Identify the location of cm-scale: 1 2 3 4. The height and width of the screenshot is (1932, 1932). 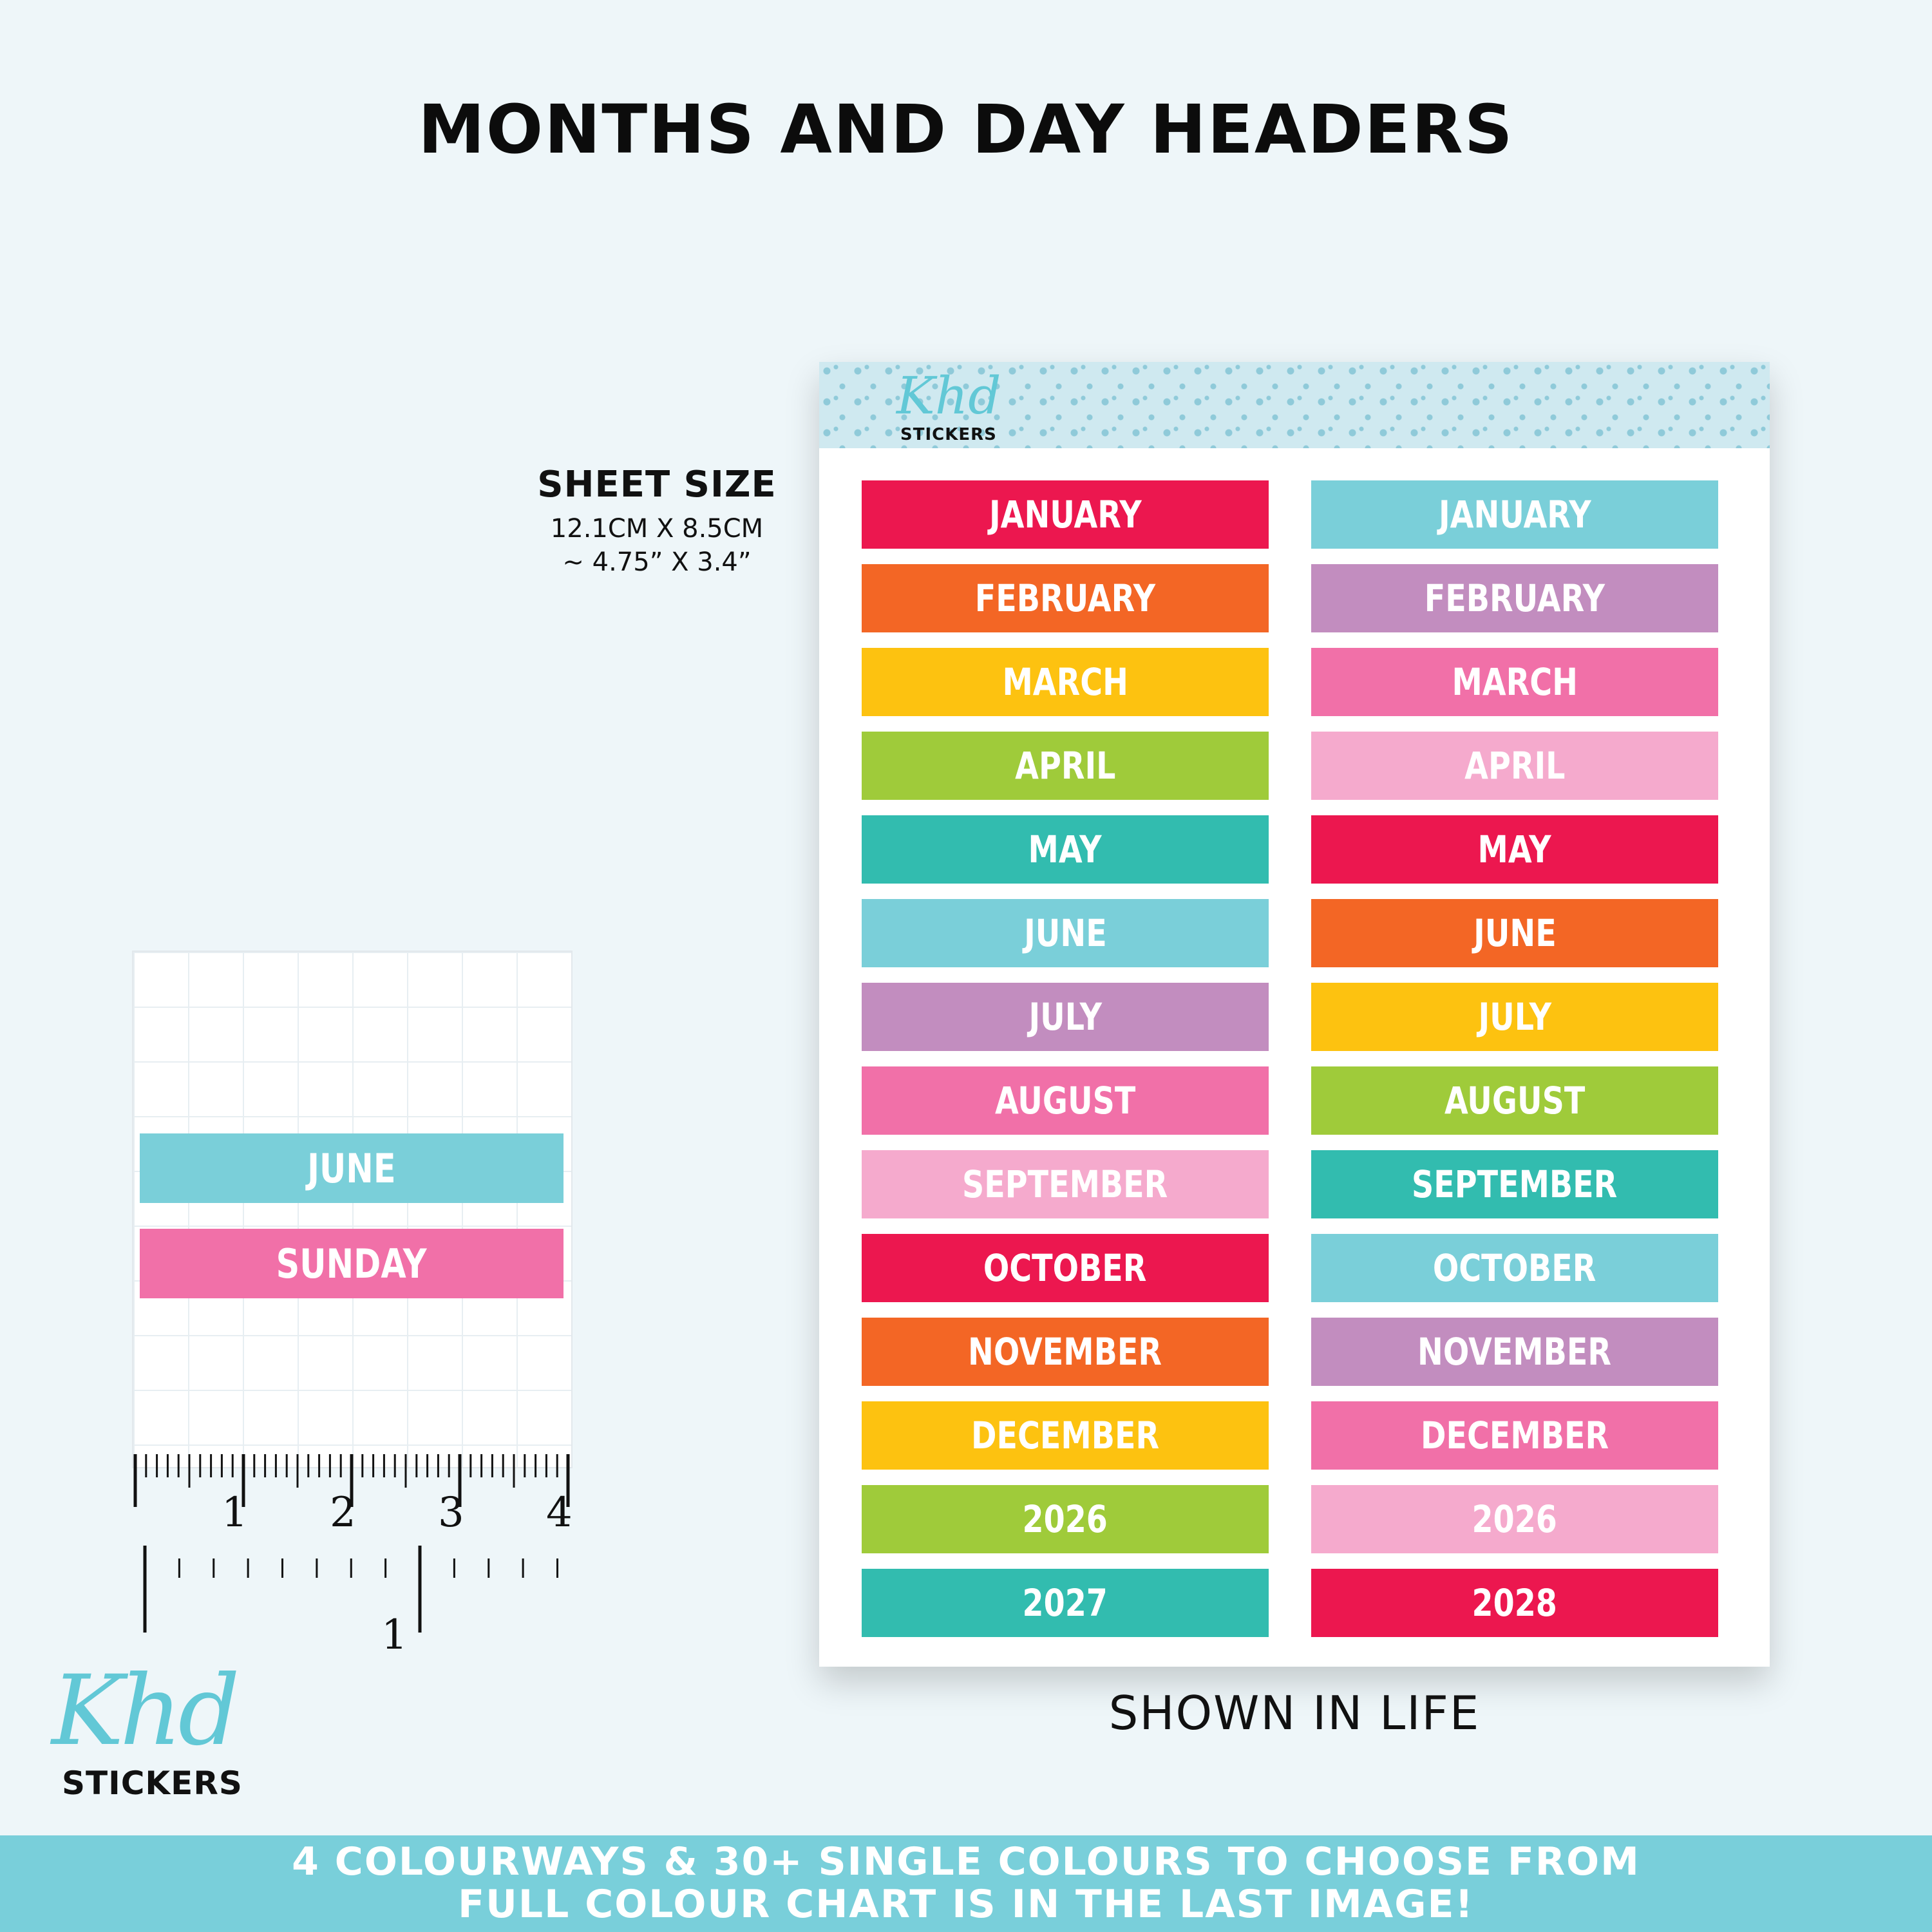
(353, 1496).